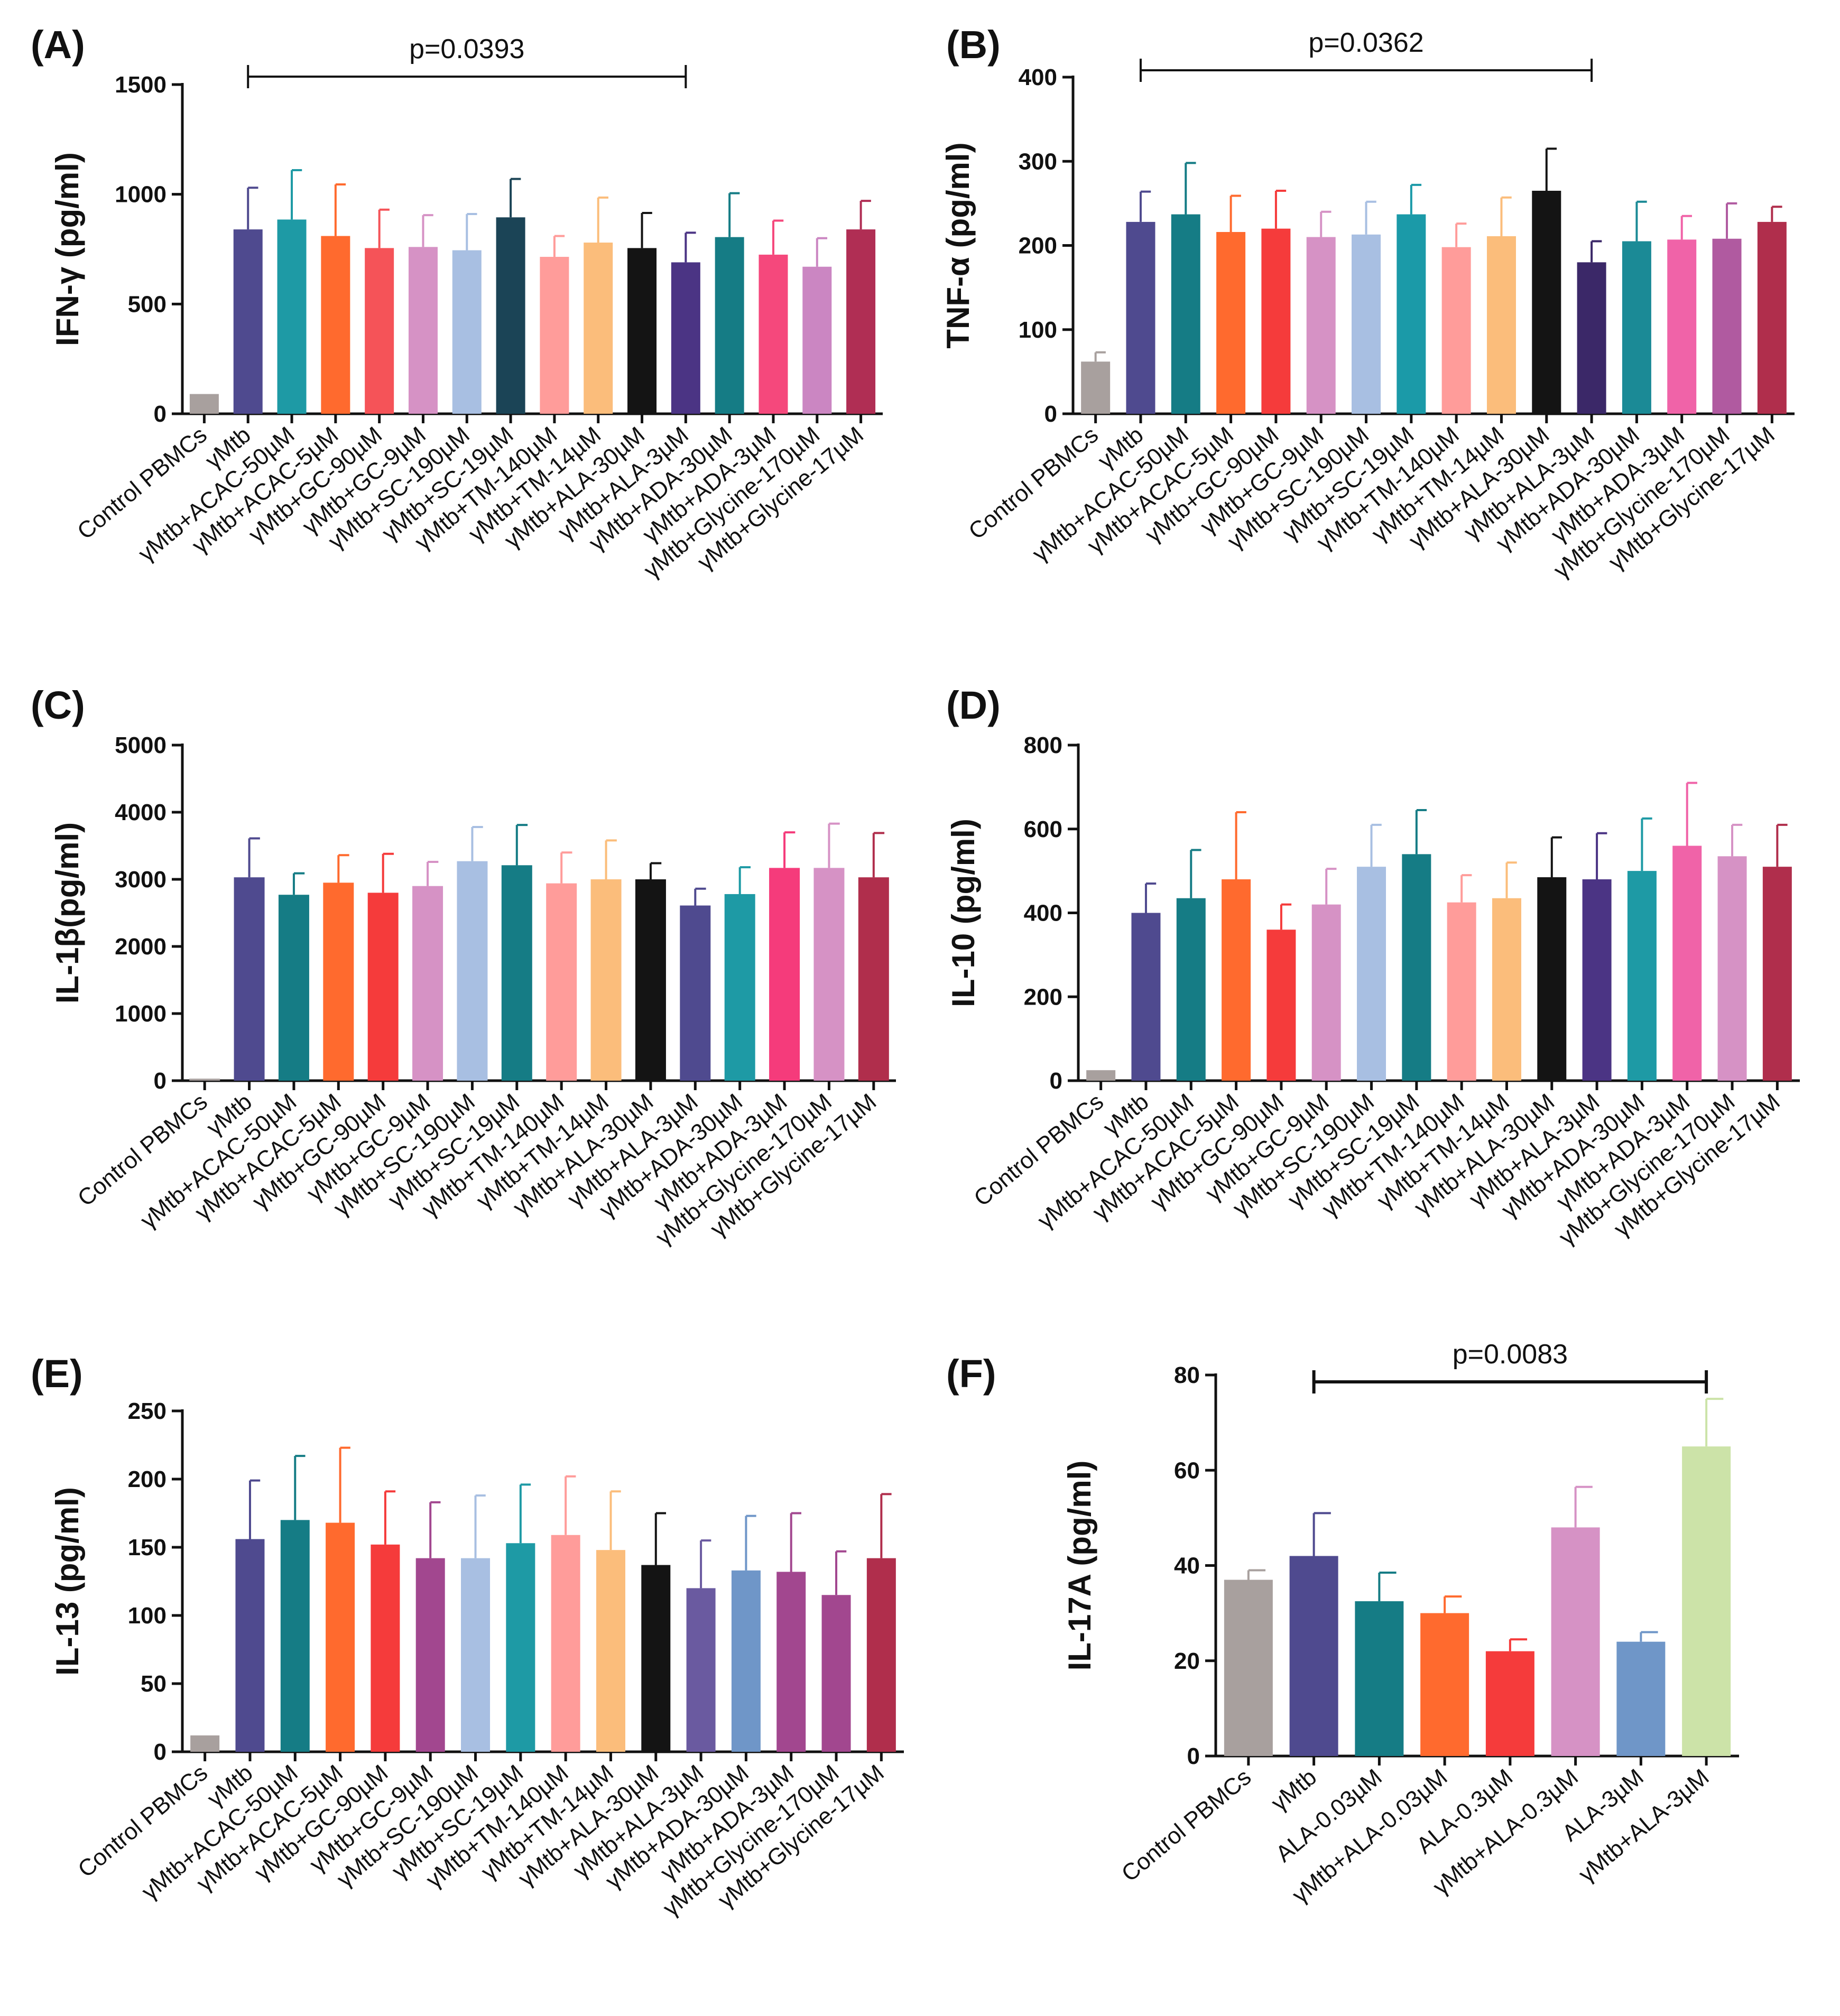 The image size is (1840, 2016). I want to click on y-tick-label: 300, so click(1038, 161).